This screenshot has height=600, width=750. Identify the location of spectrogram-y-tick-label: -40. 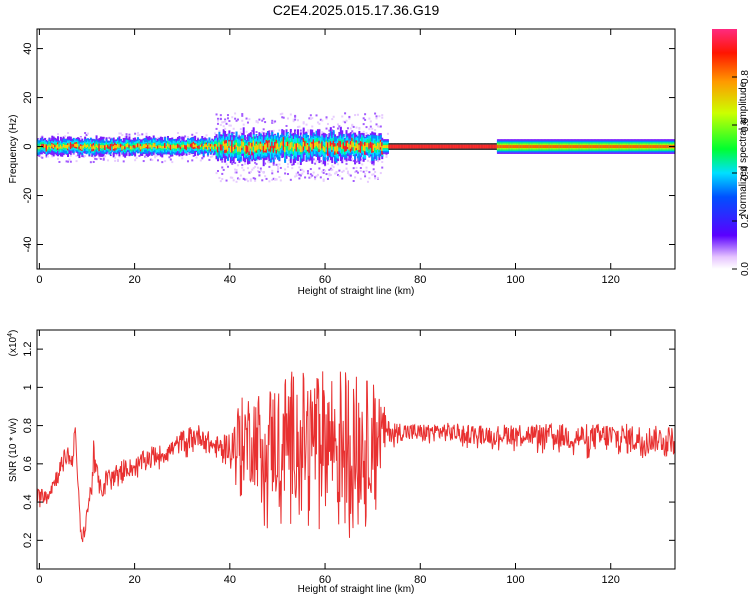
(28, 245).